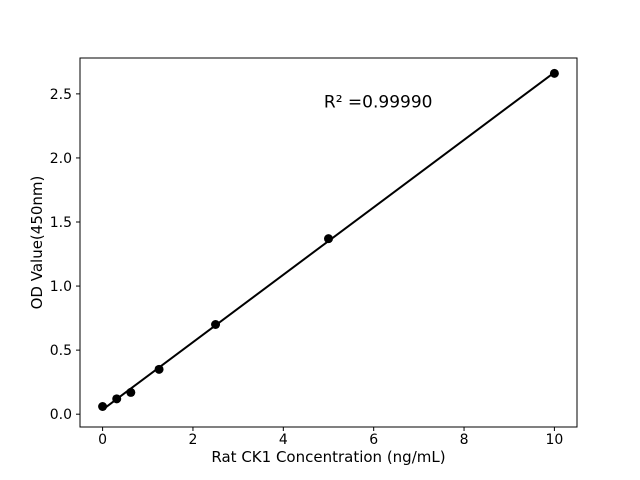  Describe the element at coordinates (328, 457) in the screenshot. I see `x-axis-label: Rat CK1 Concentration (ng/mL)` at that location.